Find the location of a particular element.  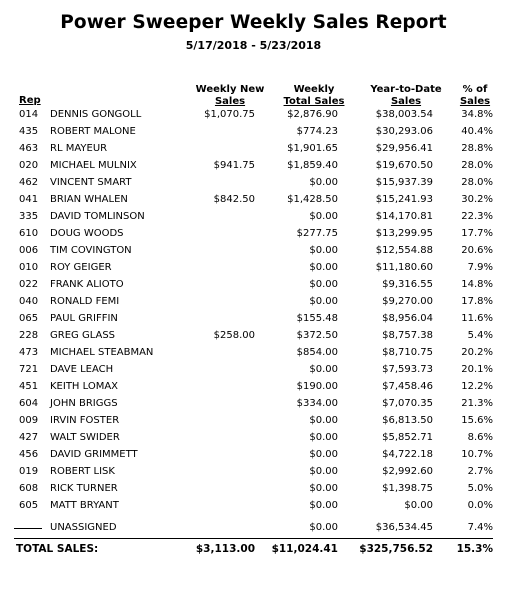

row-weekly-total: $190.00 is located at coordinates (317, 386).